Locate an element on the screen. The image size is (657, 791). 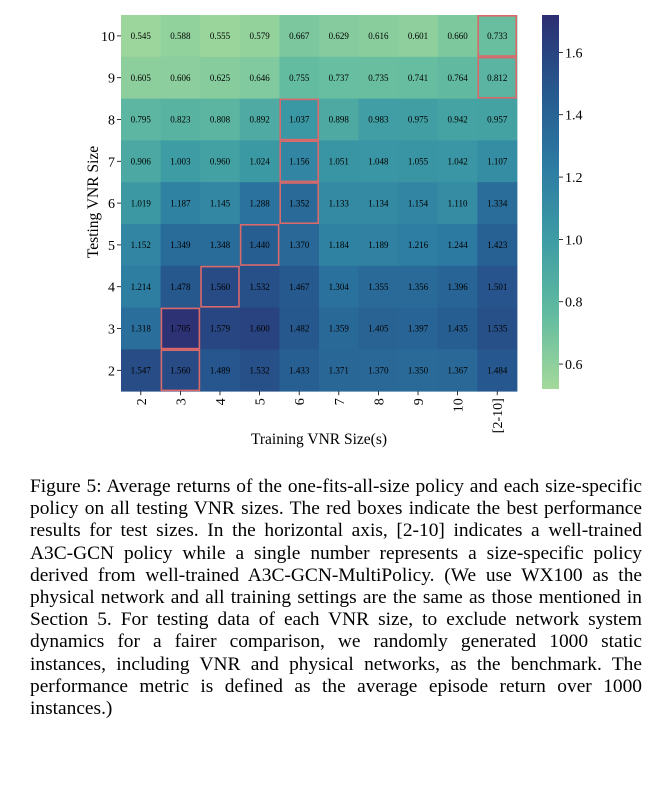
cell-value-label: 1.024 is located at coordinates (259, 162).